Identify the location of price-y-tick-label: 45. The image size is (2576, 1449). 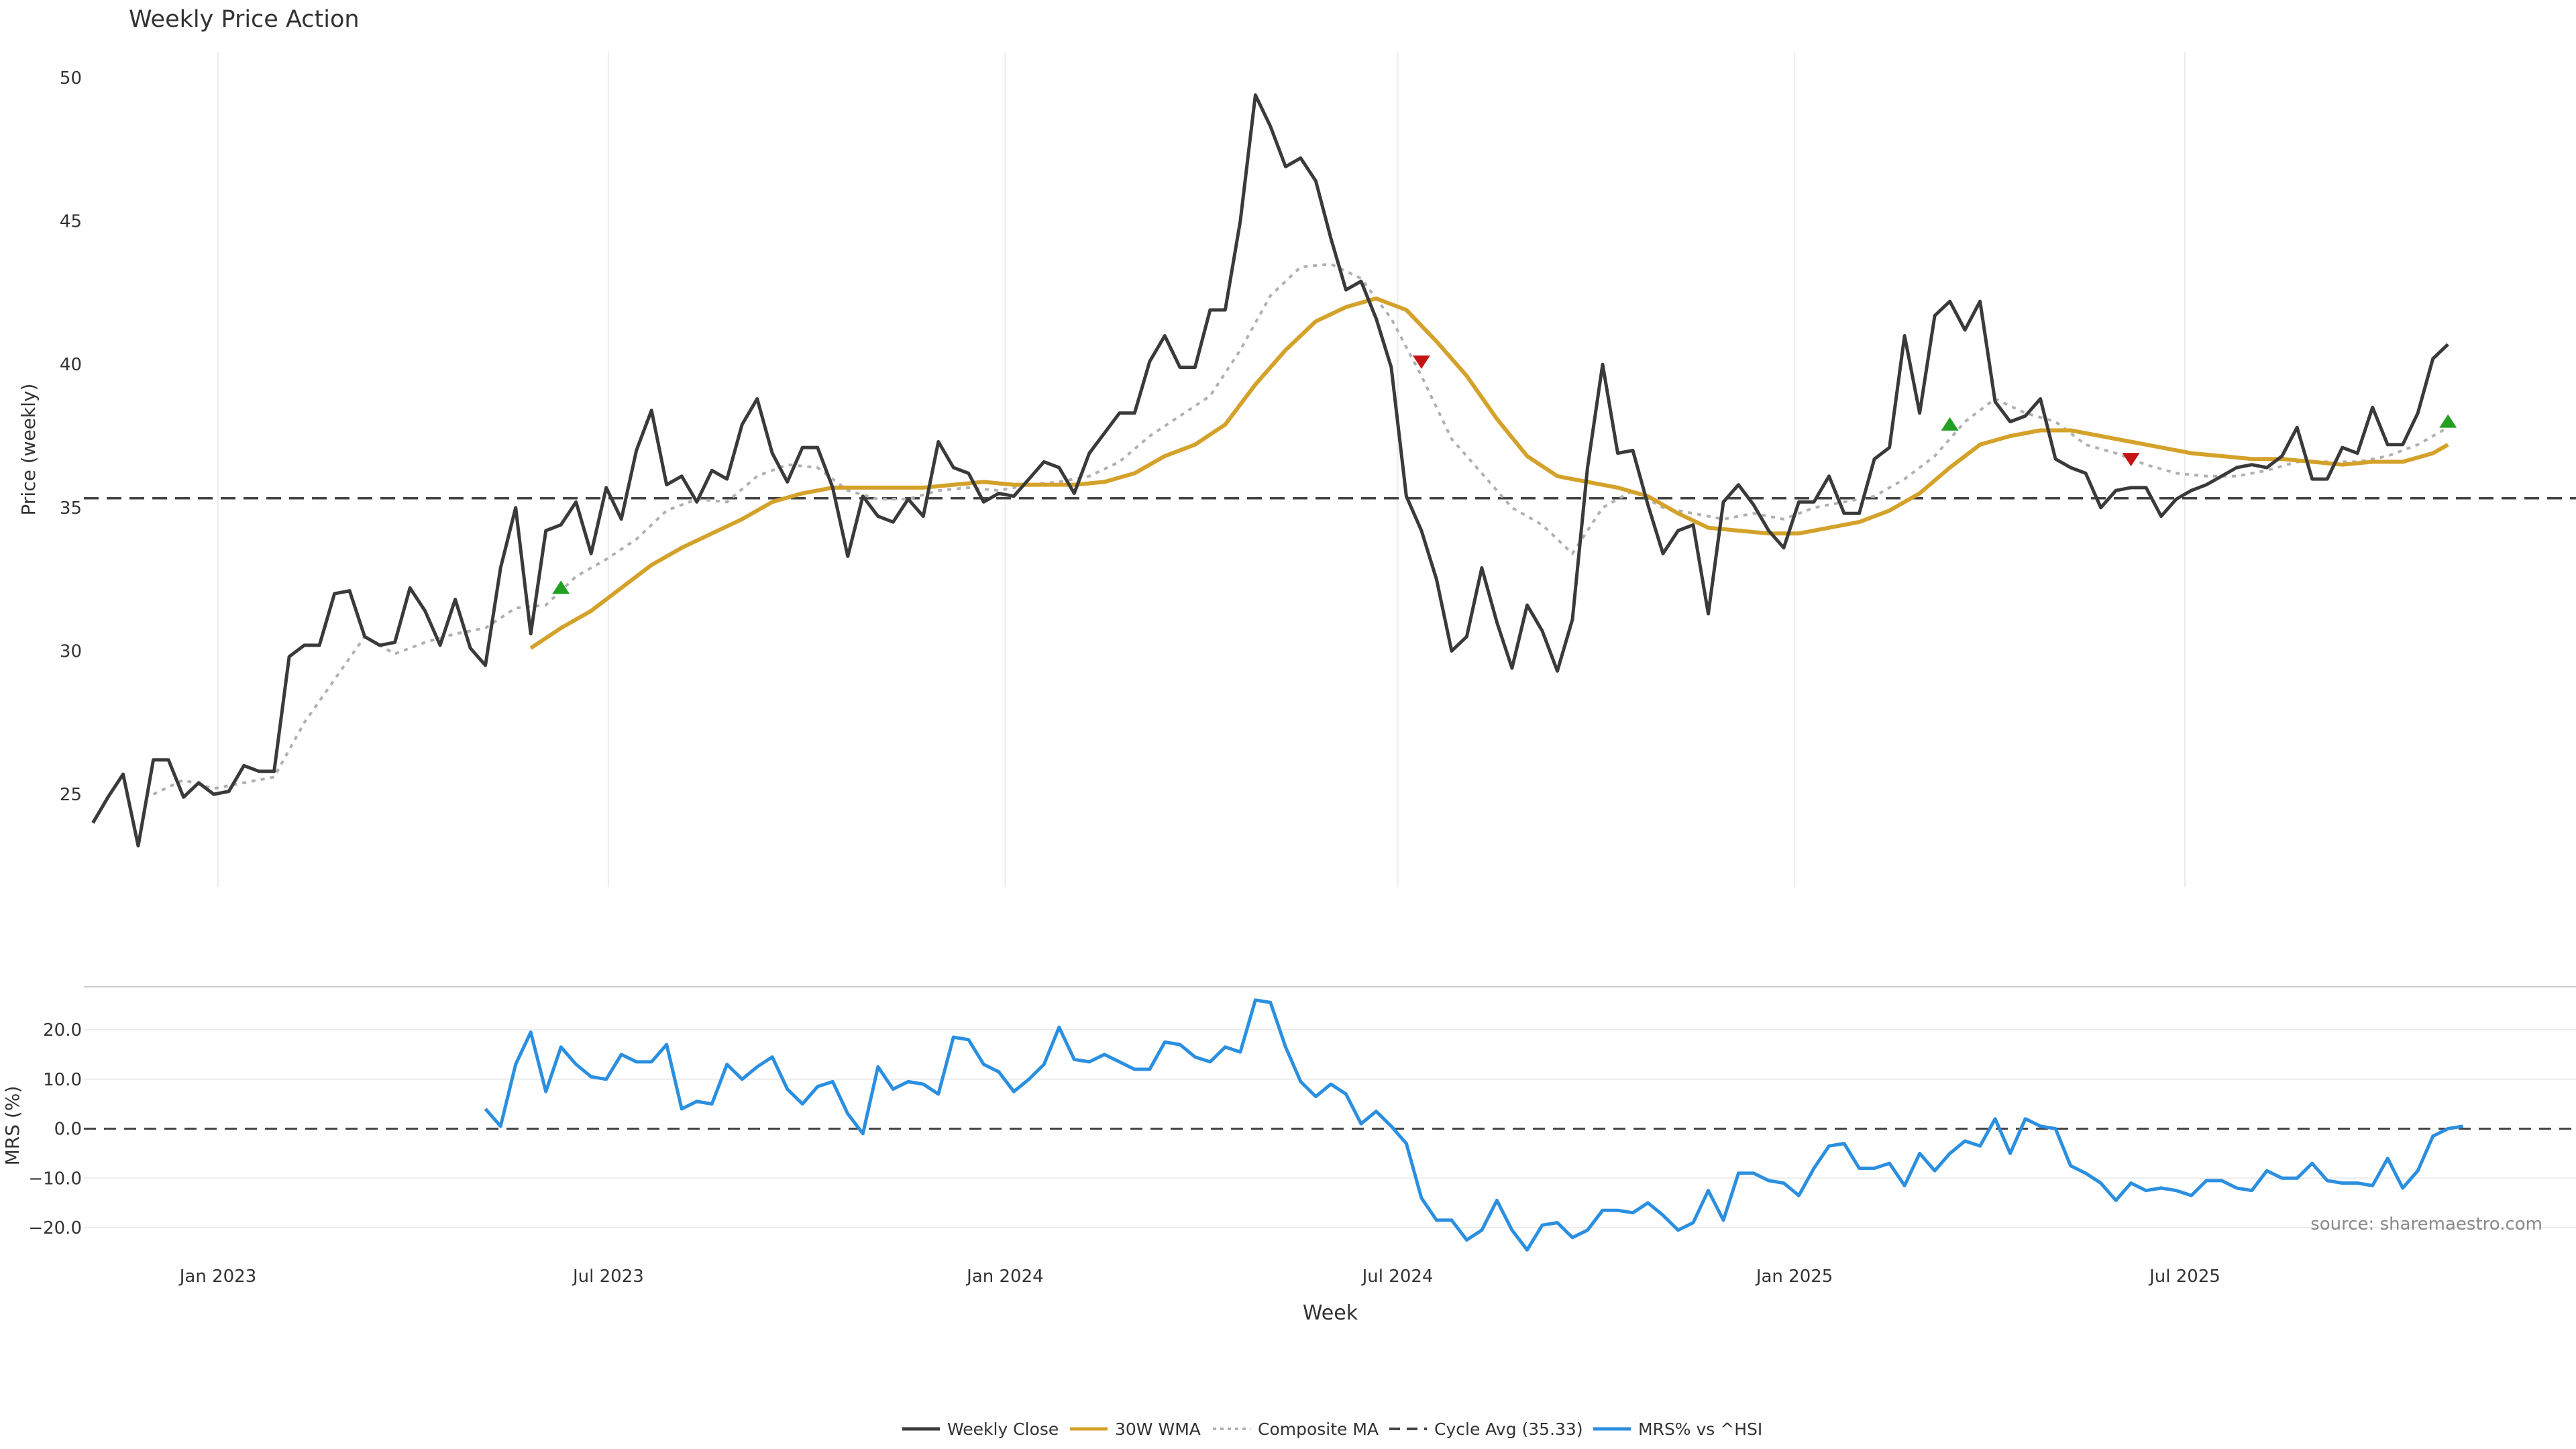
(71, 222).